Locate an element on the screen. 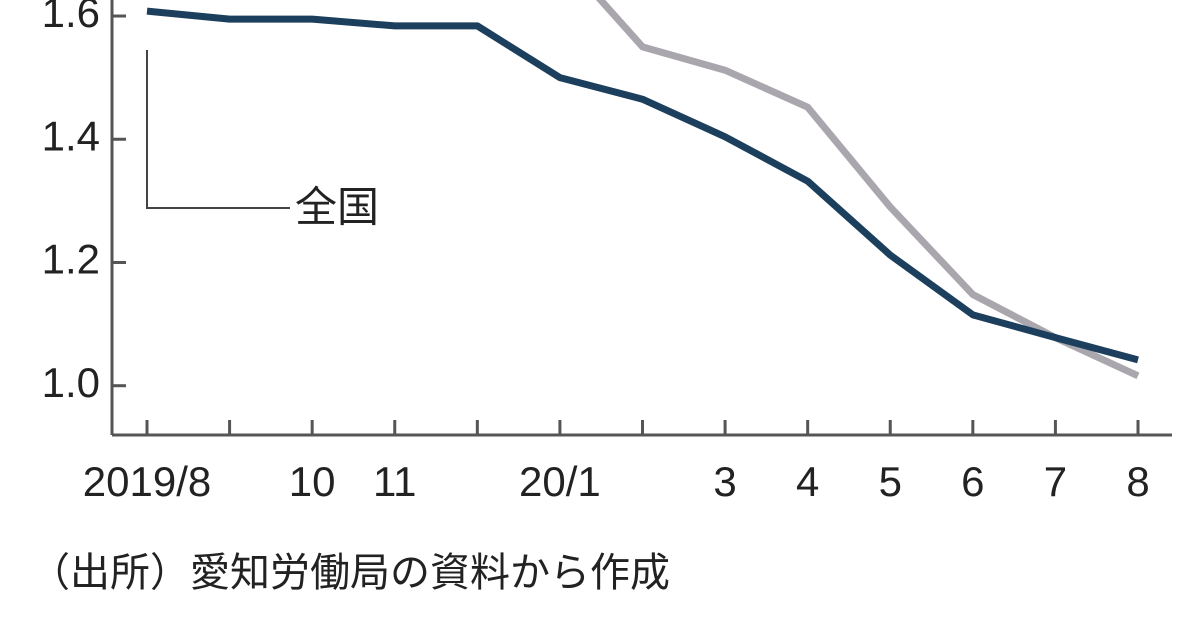 This screenshot has height=628, width=1200. x-tick-label: 8 is located at coordinates (1137, 481).